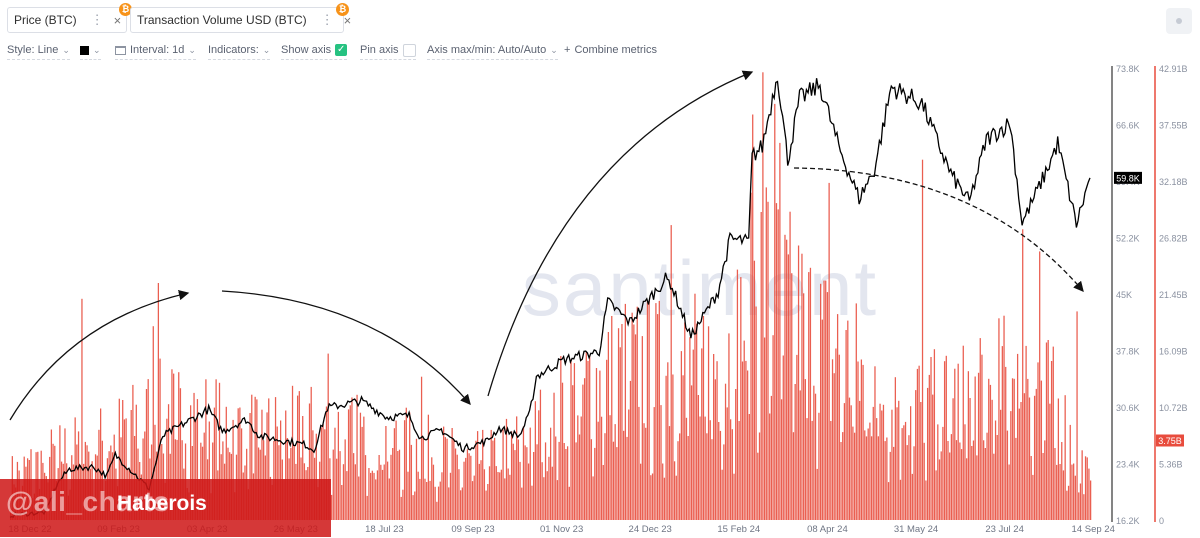 The image size is (1200, 538). I want to click on price-tick-label: 45K, so click(1124, 295).